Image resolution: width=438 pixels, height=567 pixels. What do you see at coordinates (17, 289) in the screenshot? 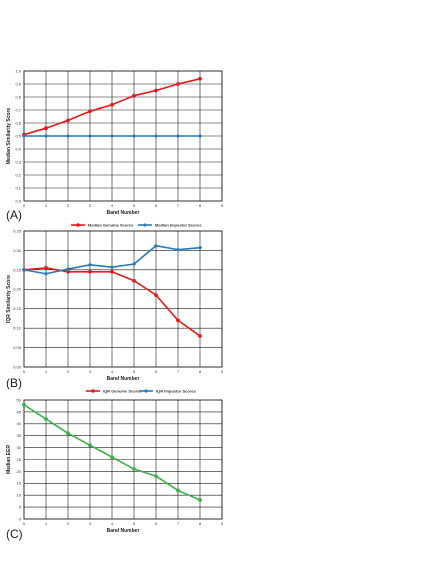
I see `y-tick-label: 0.20` at bounding box center [17, 289].